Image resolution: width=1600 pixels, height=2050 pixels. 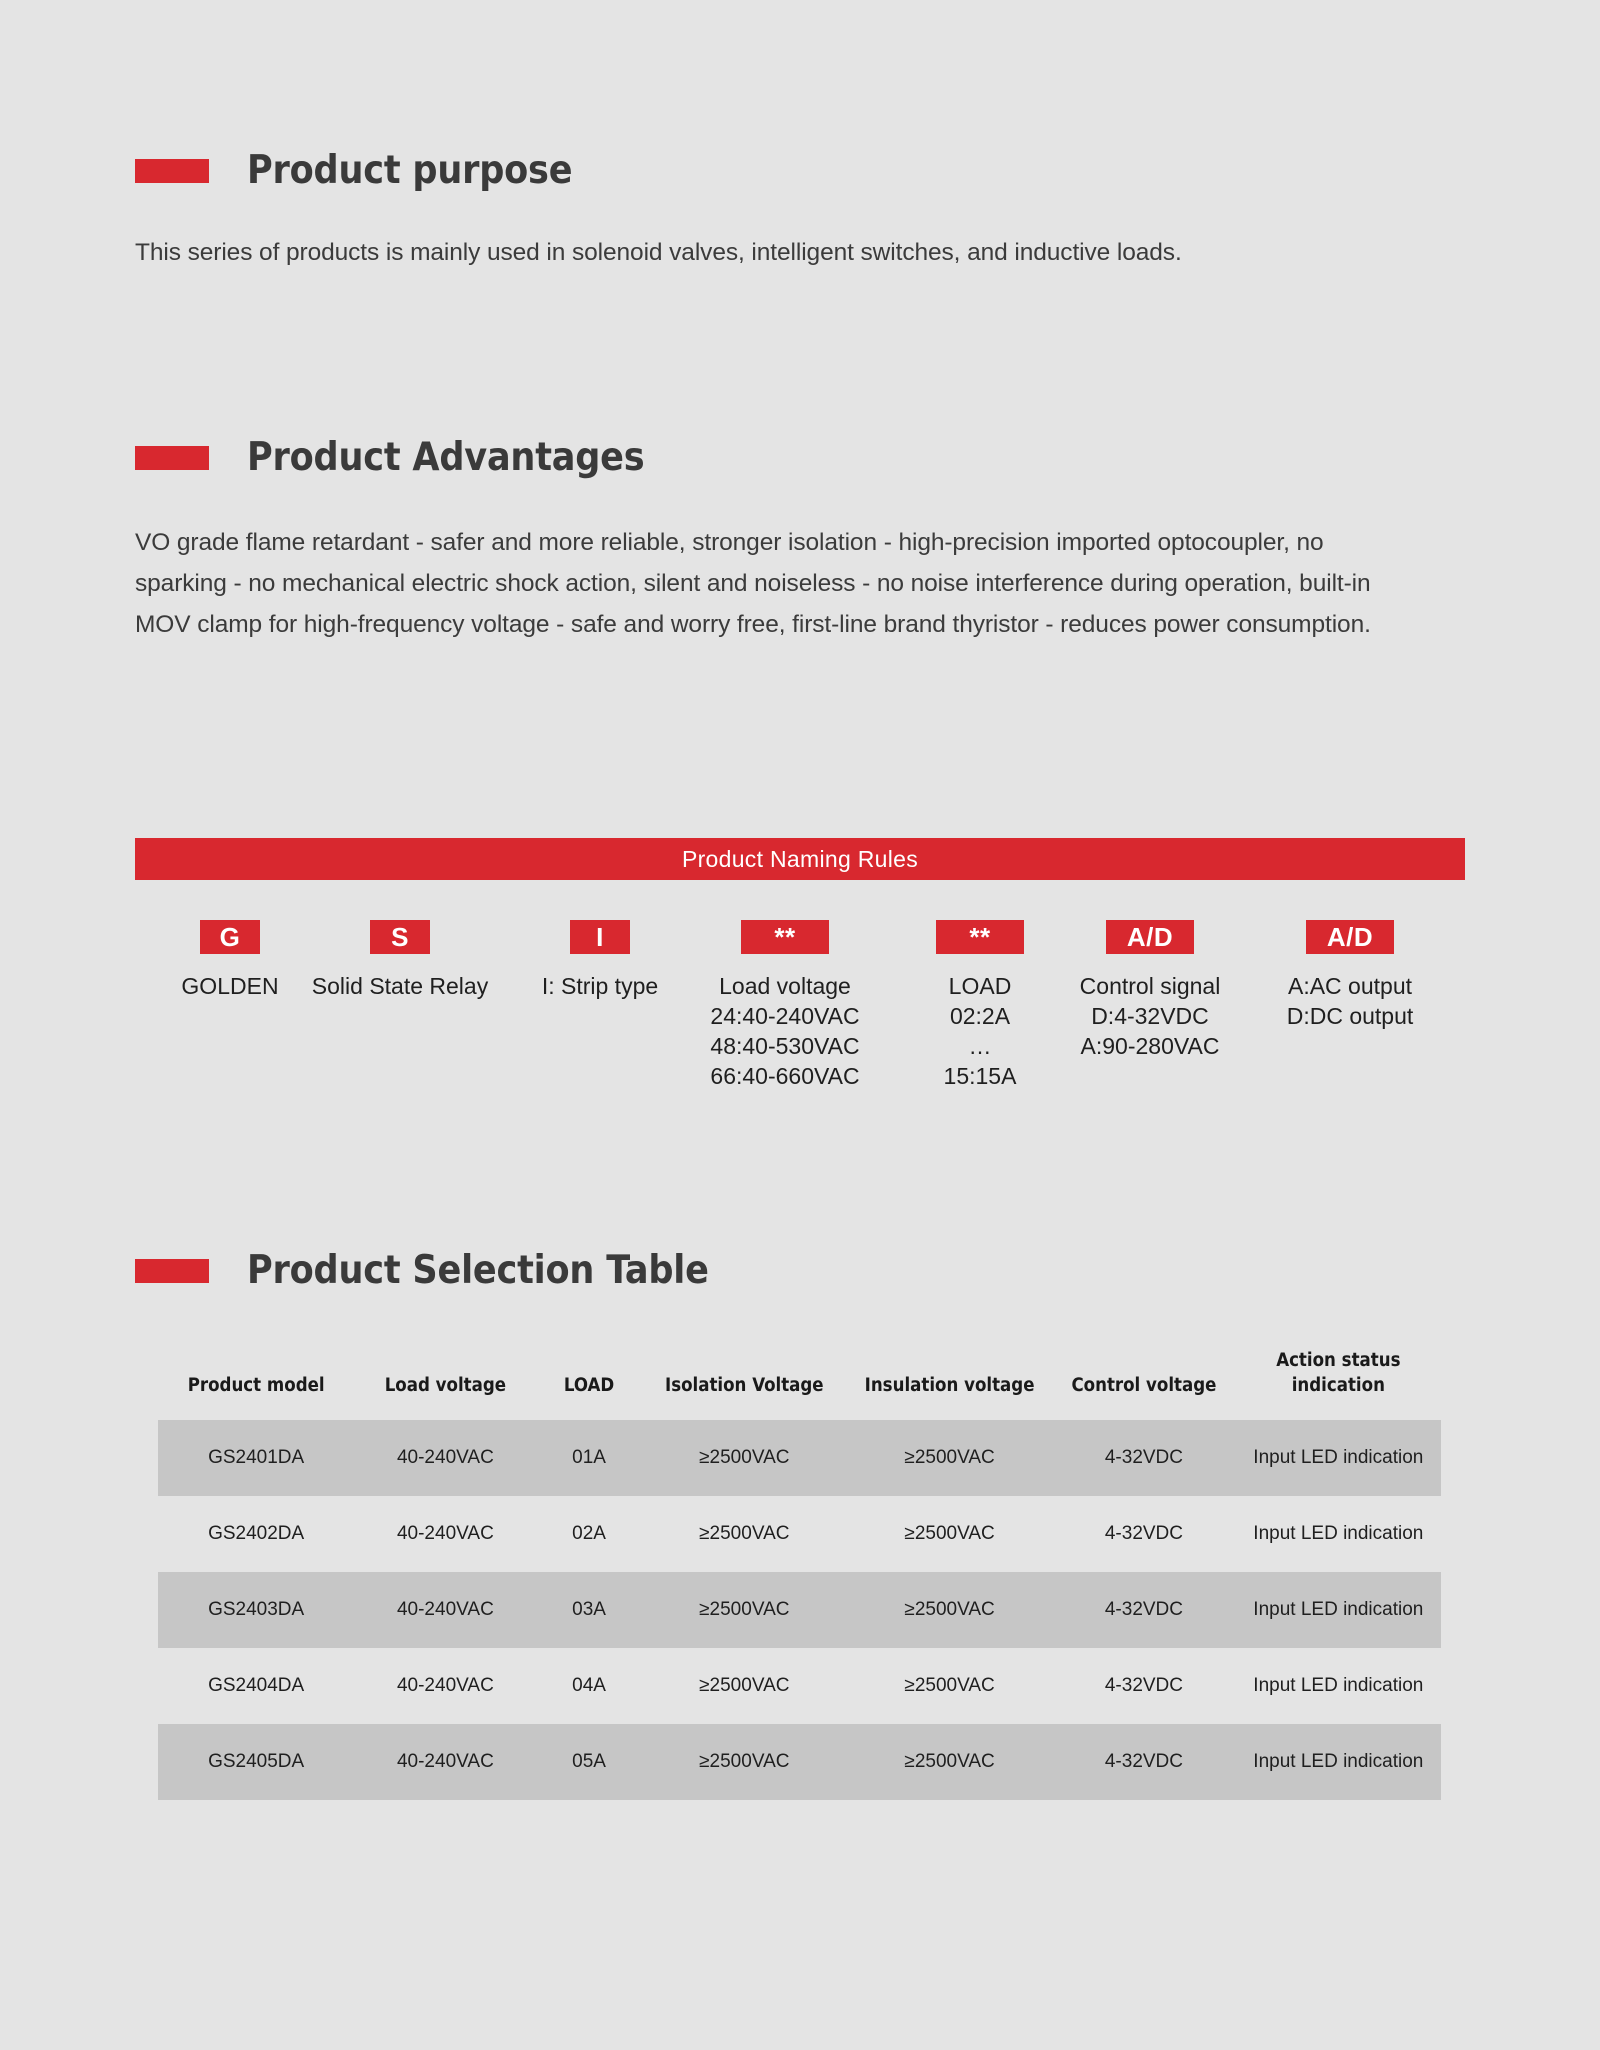 What do you see at coordinates (445, 1385) in the screenshot?
I see `table-column-header-2: Load voltage` at bounding box center [445, 1385].